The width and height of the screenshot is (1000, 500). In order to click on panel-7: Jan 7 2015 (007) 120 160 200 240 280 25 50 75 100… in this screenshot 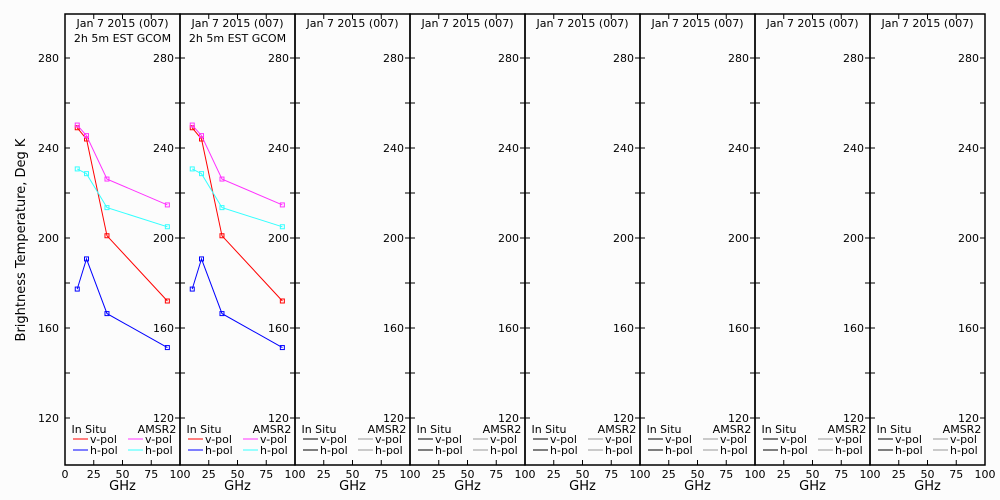, I will do `click(817, 253)`.